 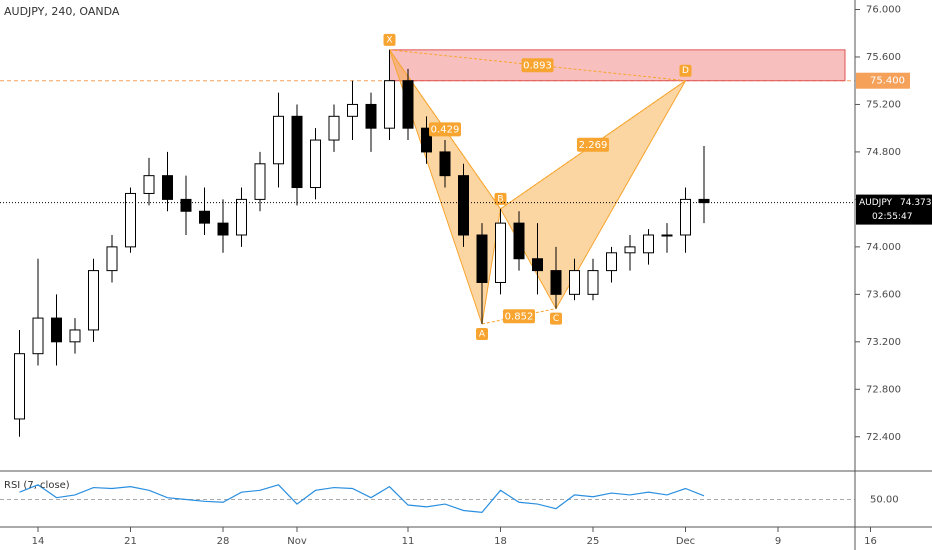 What do you see at coordinates (884, 500) in the screenshot?
I see `rsi-tick-label: 50.00` at bounding box center [884, 500].